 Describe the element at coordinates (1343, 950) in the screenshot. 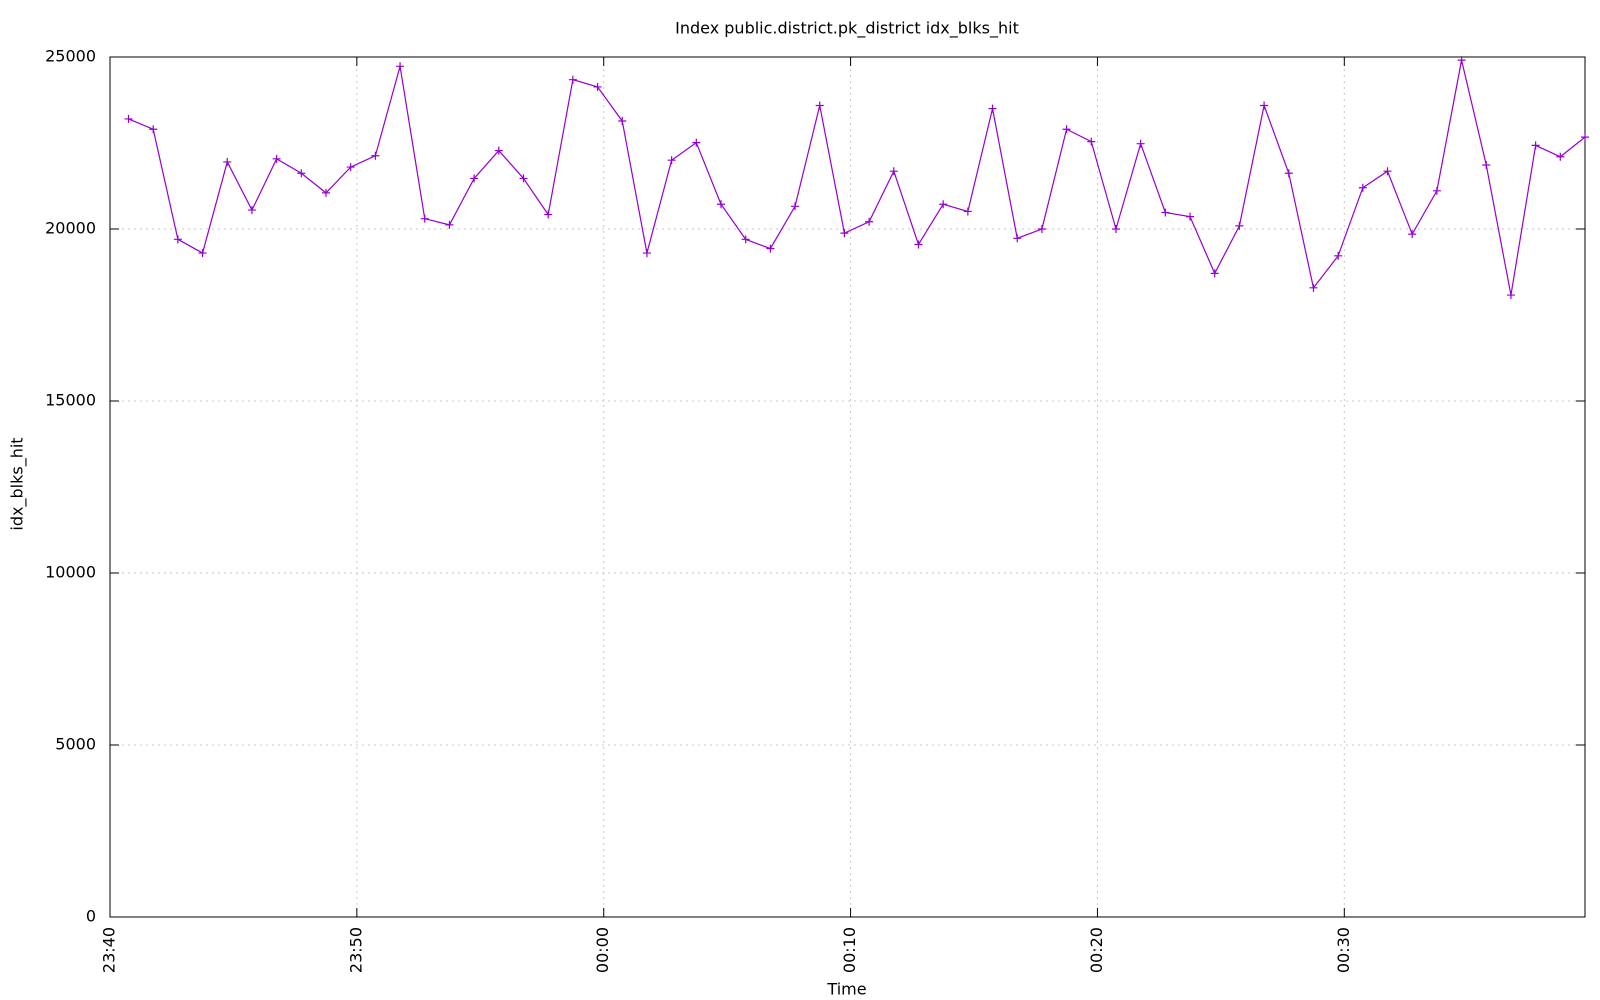

I see `x-tick-label: 00:30` at that location.